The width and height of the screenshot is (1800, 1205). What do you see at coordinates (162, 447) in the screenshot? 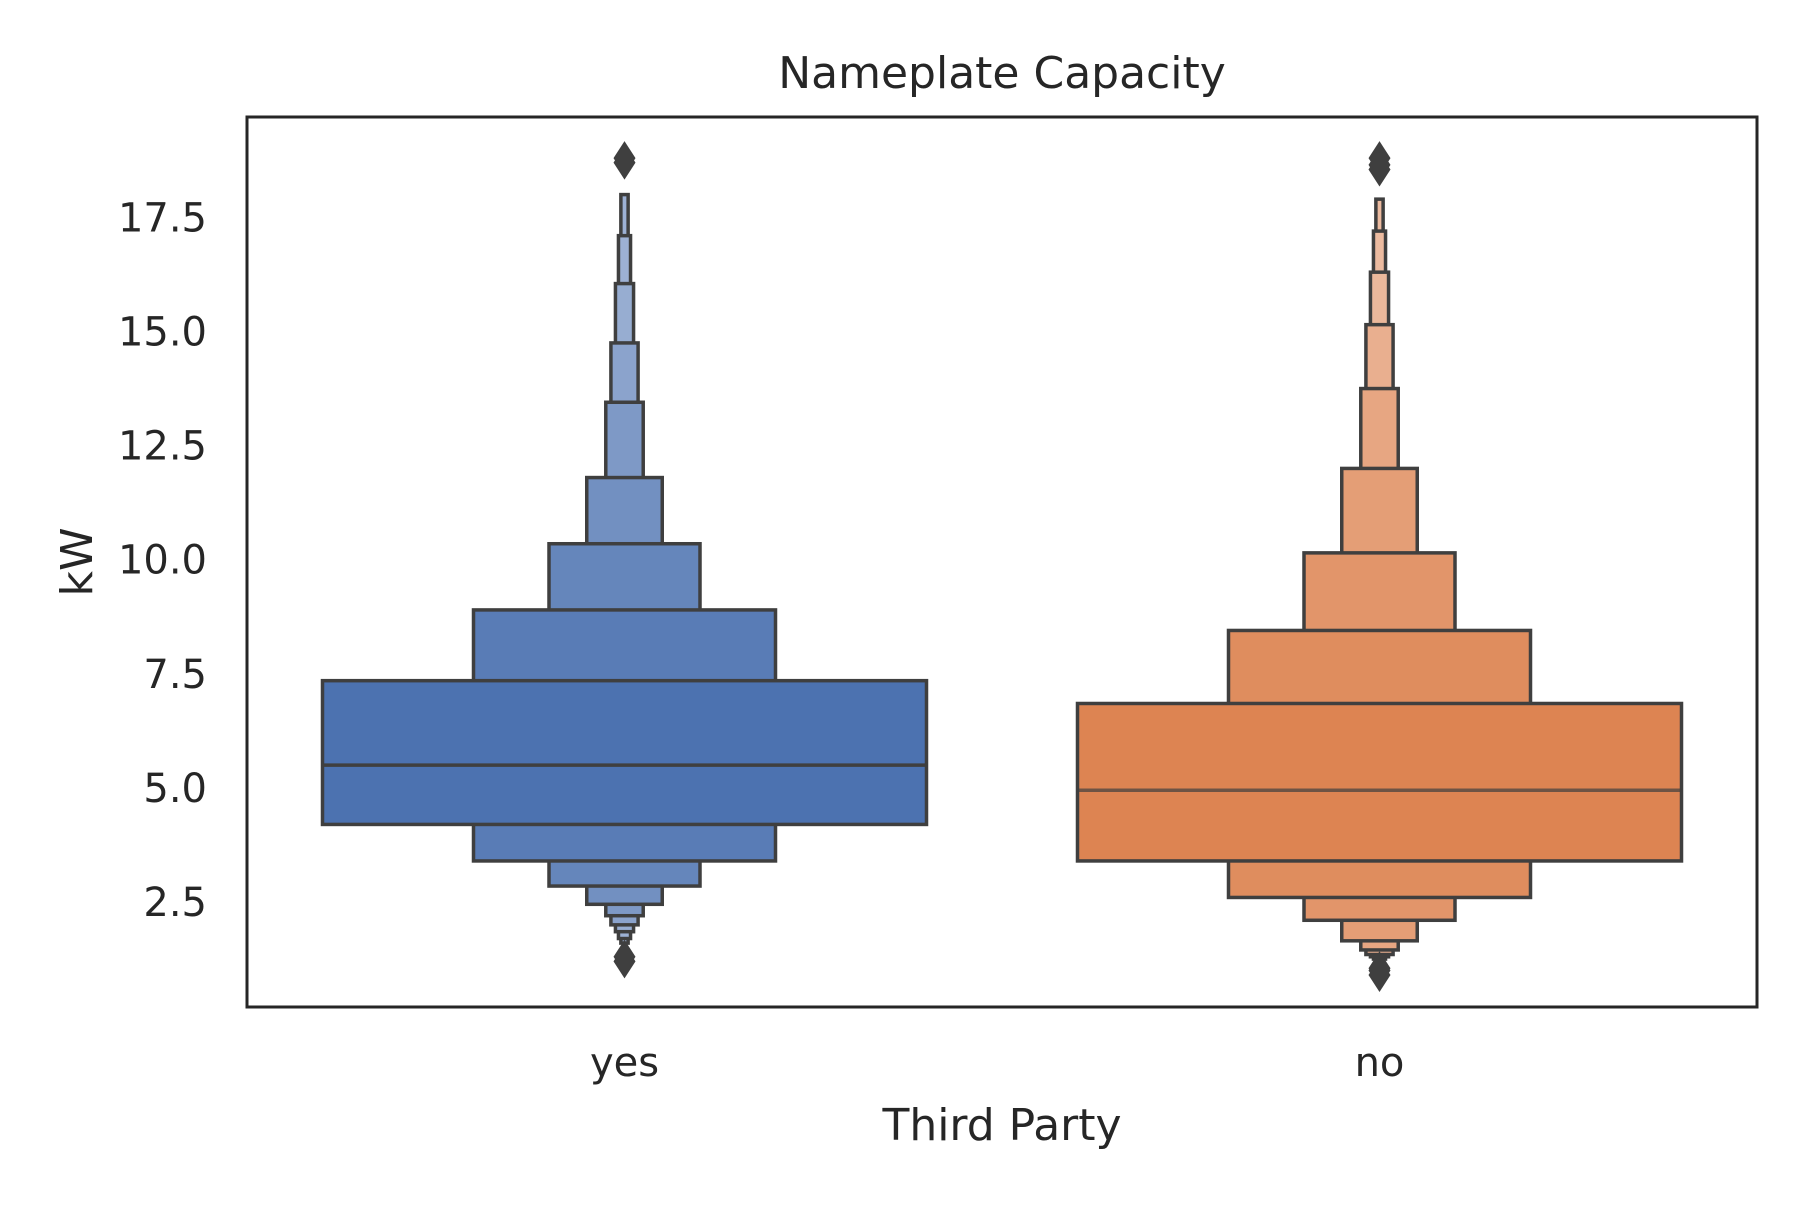
I see `y-tick-label: 12.5` at bounding box center [162, 447].